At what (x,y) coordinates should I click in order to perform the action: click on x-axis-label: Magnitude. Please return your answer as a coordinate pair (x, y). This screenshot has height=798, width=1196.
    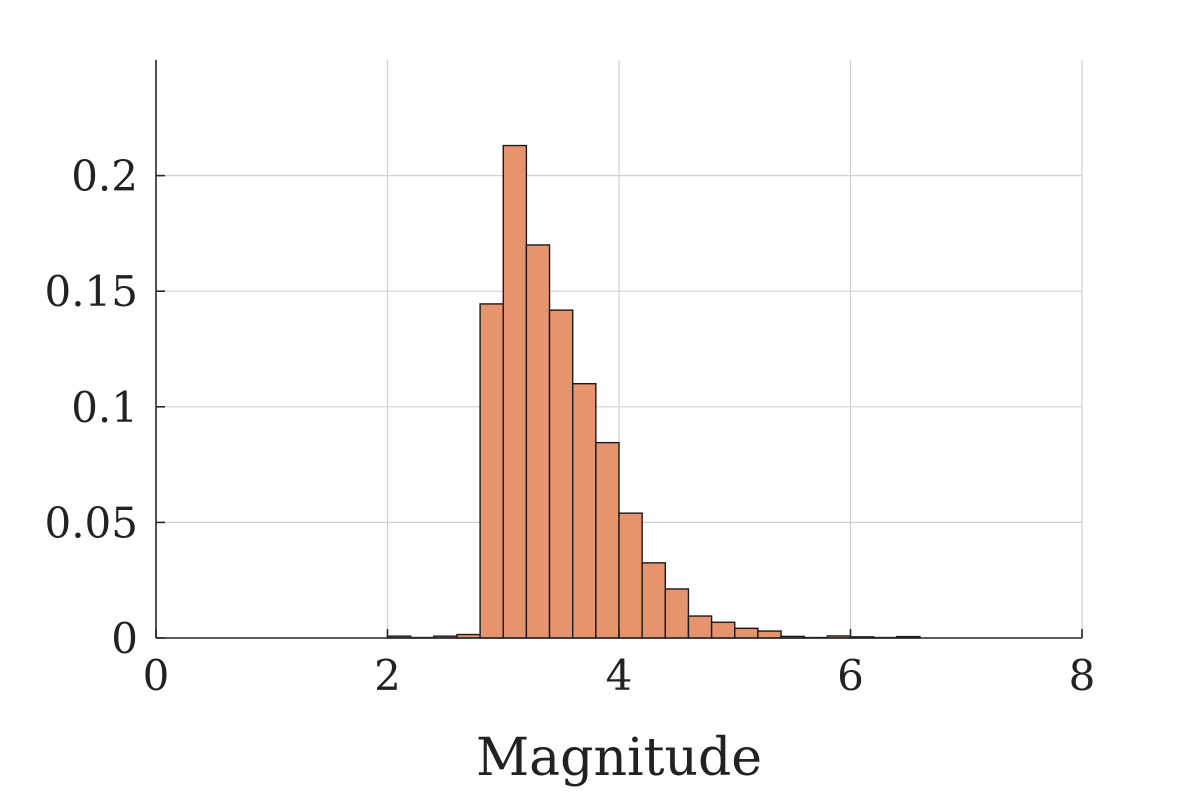
    Looking at the image, I should click on (619, 758).